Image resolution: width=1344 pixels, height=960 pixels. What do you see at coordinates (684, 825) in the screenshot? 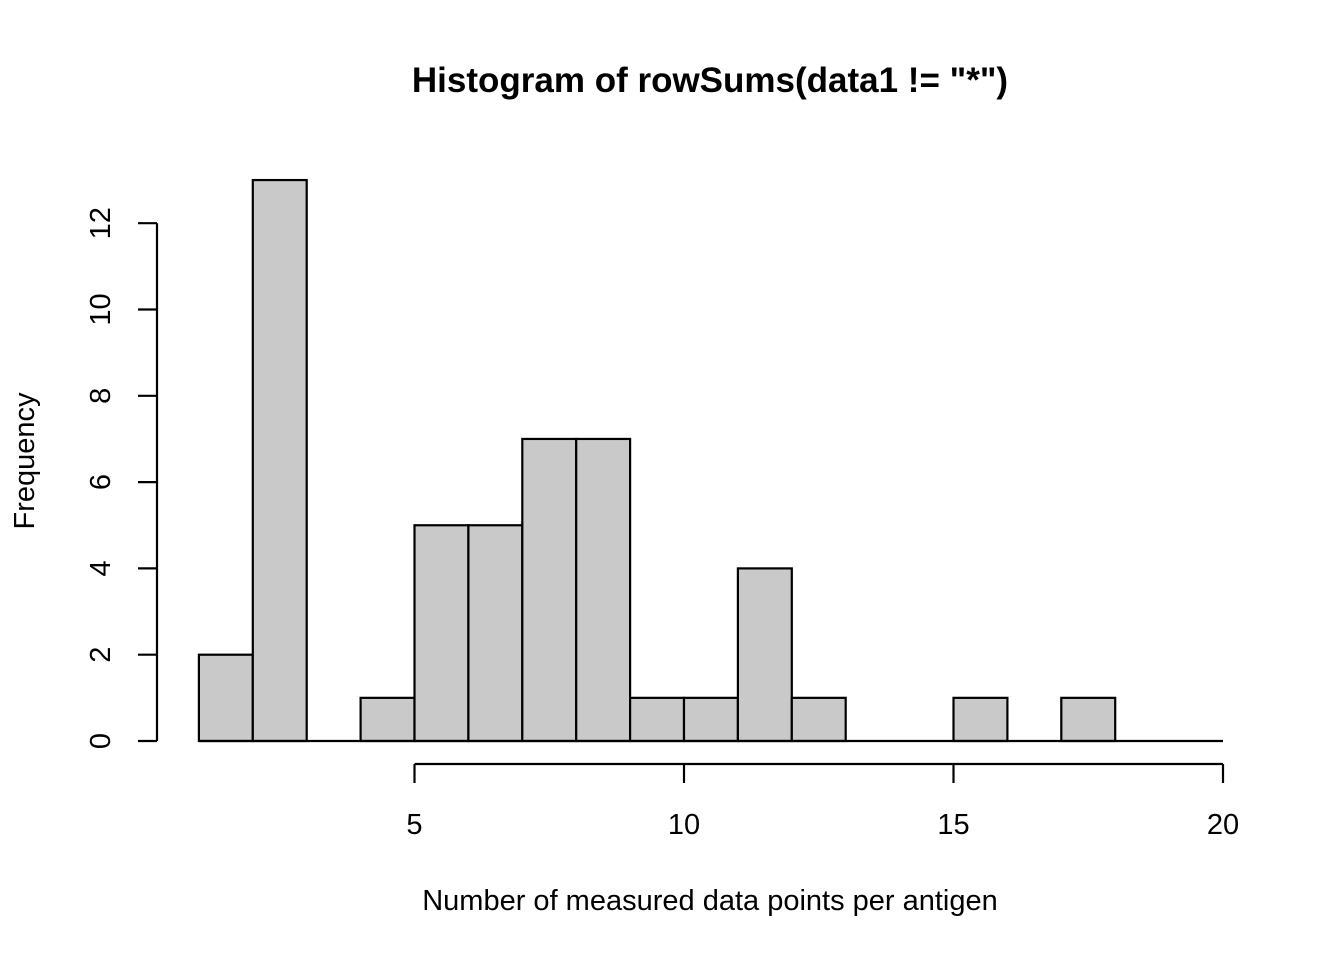
I see `x-tick-label: 10` at bounding box center [684, 825].